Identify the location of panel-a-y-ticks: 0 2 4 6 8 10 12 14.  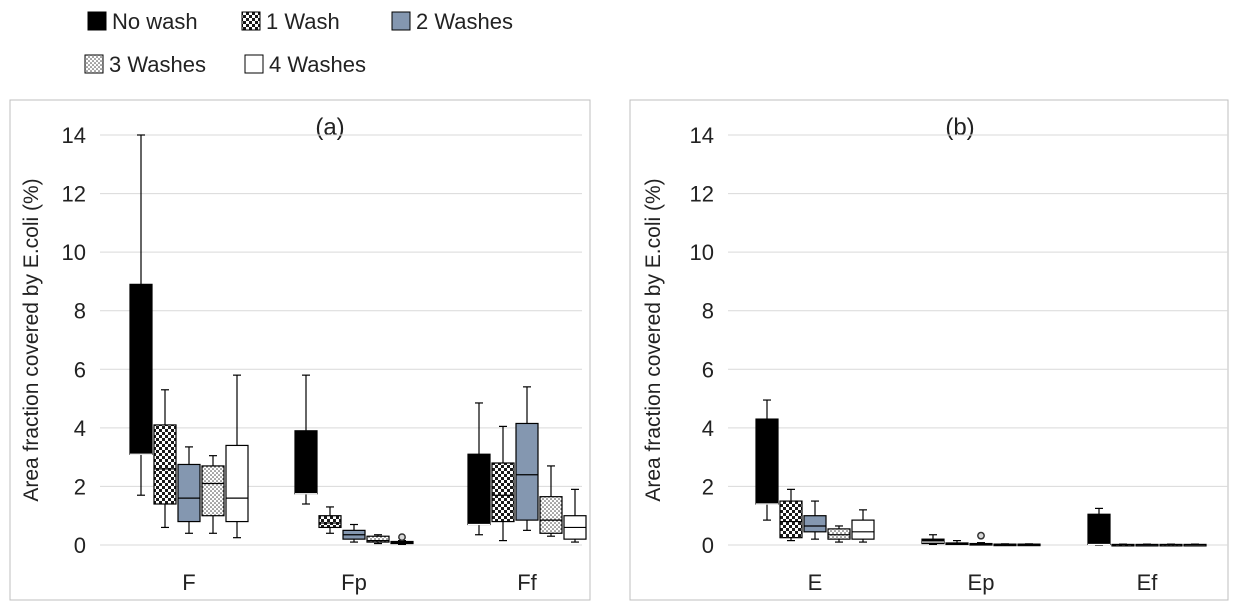
(74, 340).